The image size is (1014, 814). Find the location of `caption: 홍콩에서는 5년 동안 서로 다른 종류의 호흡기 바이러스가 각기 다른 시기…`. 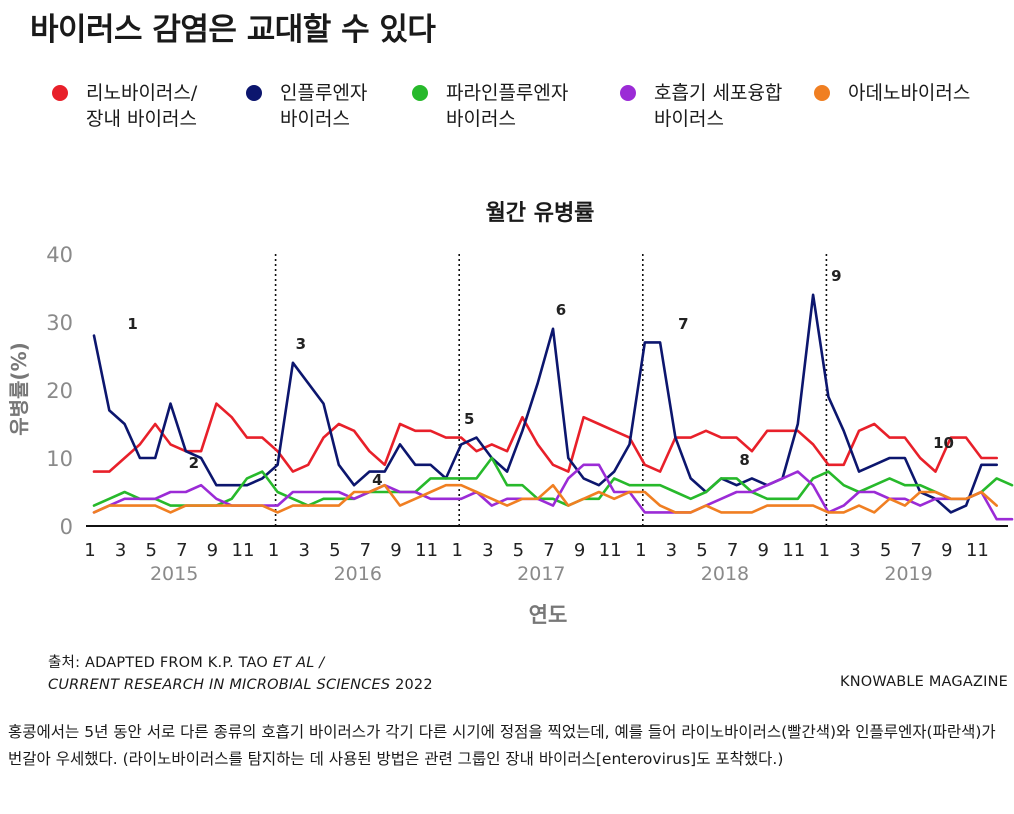

caption: 홍콩에서는 5년 동안 서로 다른 종류의 호흡기 바이러스가 각기 다른 시기… is located at coordinates (502, 745).